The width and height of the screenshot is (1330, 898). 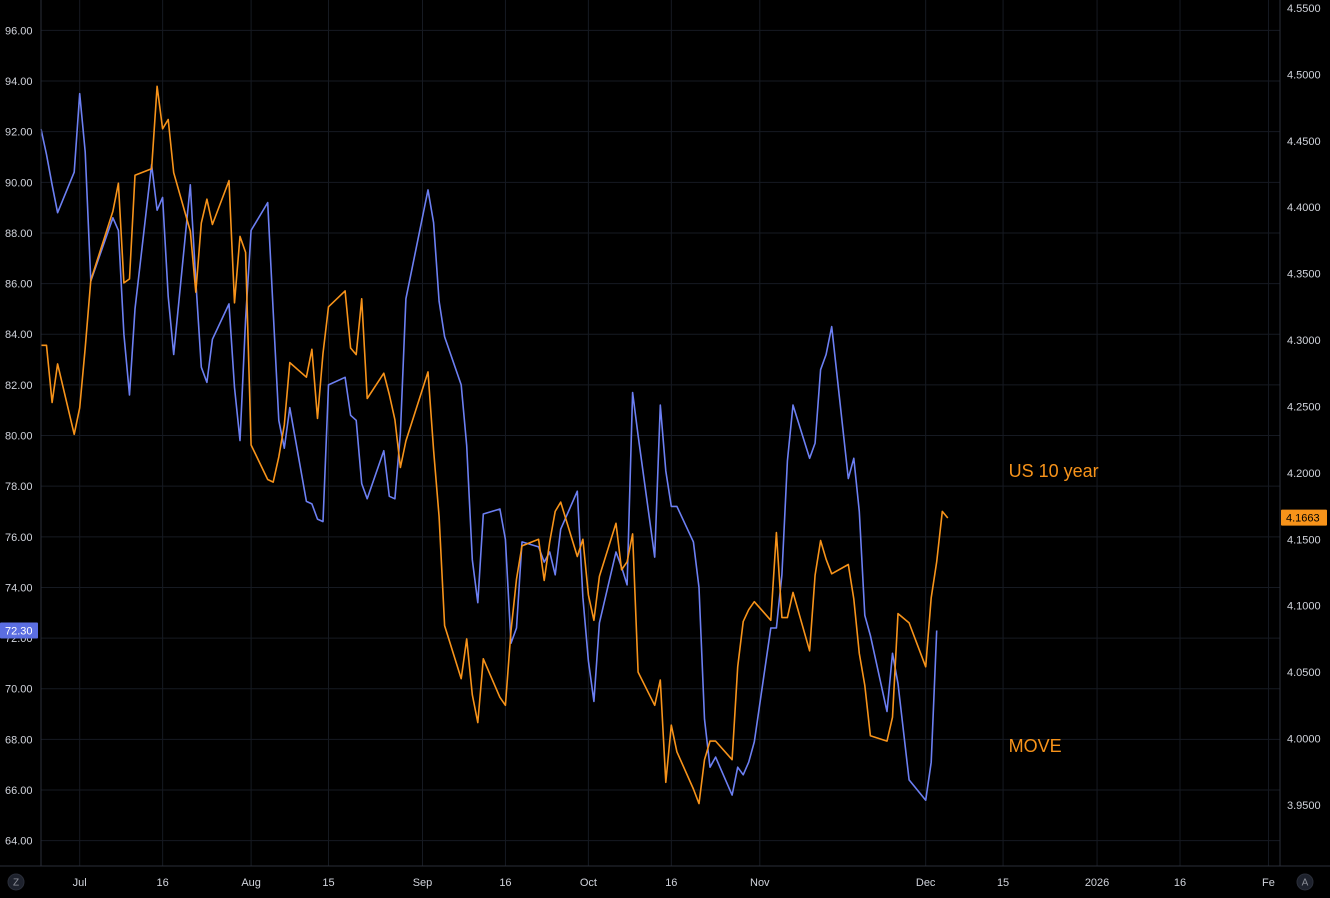 I want to click on left-axis-tick-label: 84.00, so click(x=19, y=335).